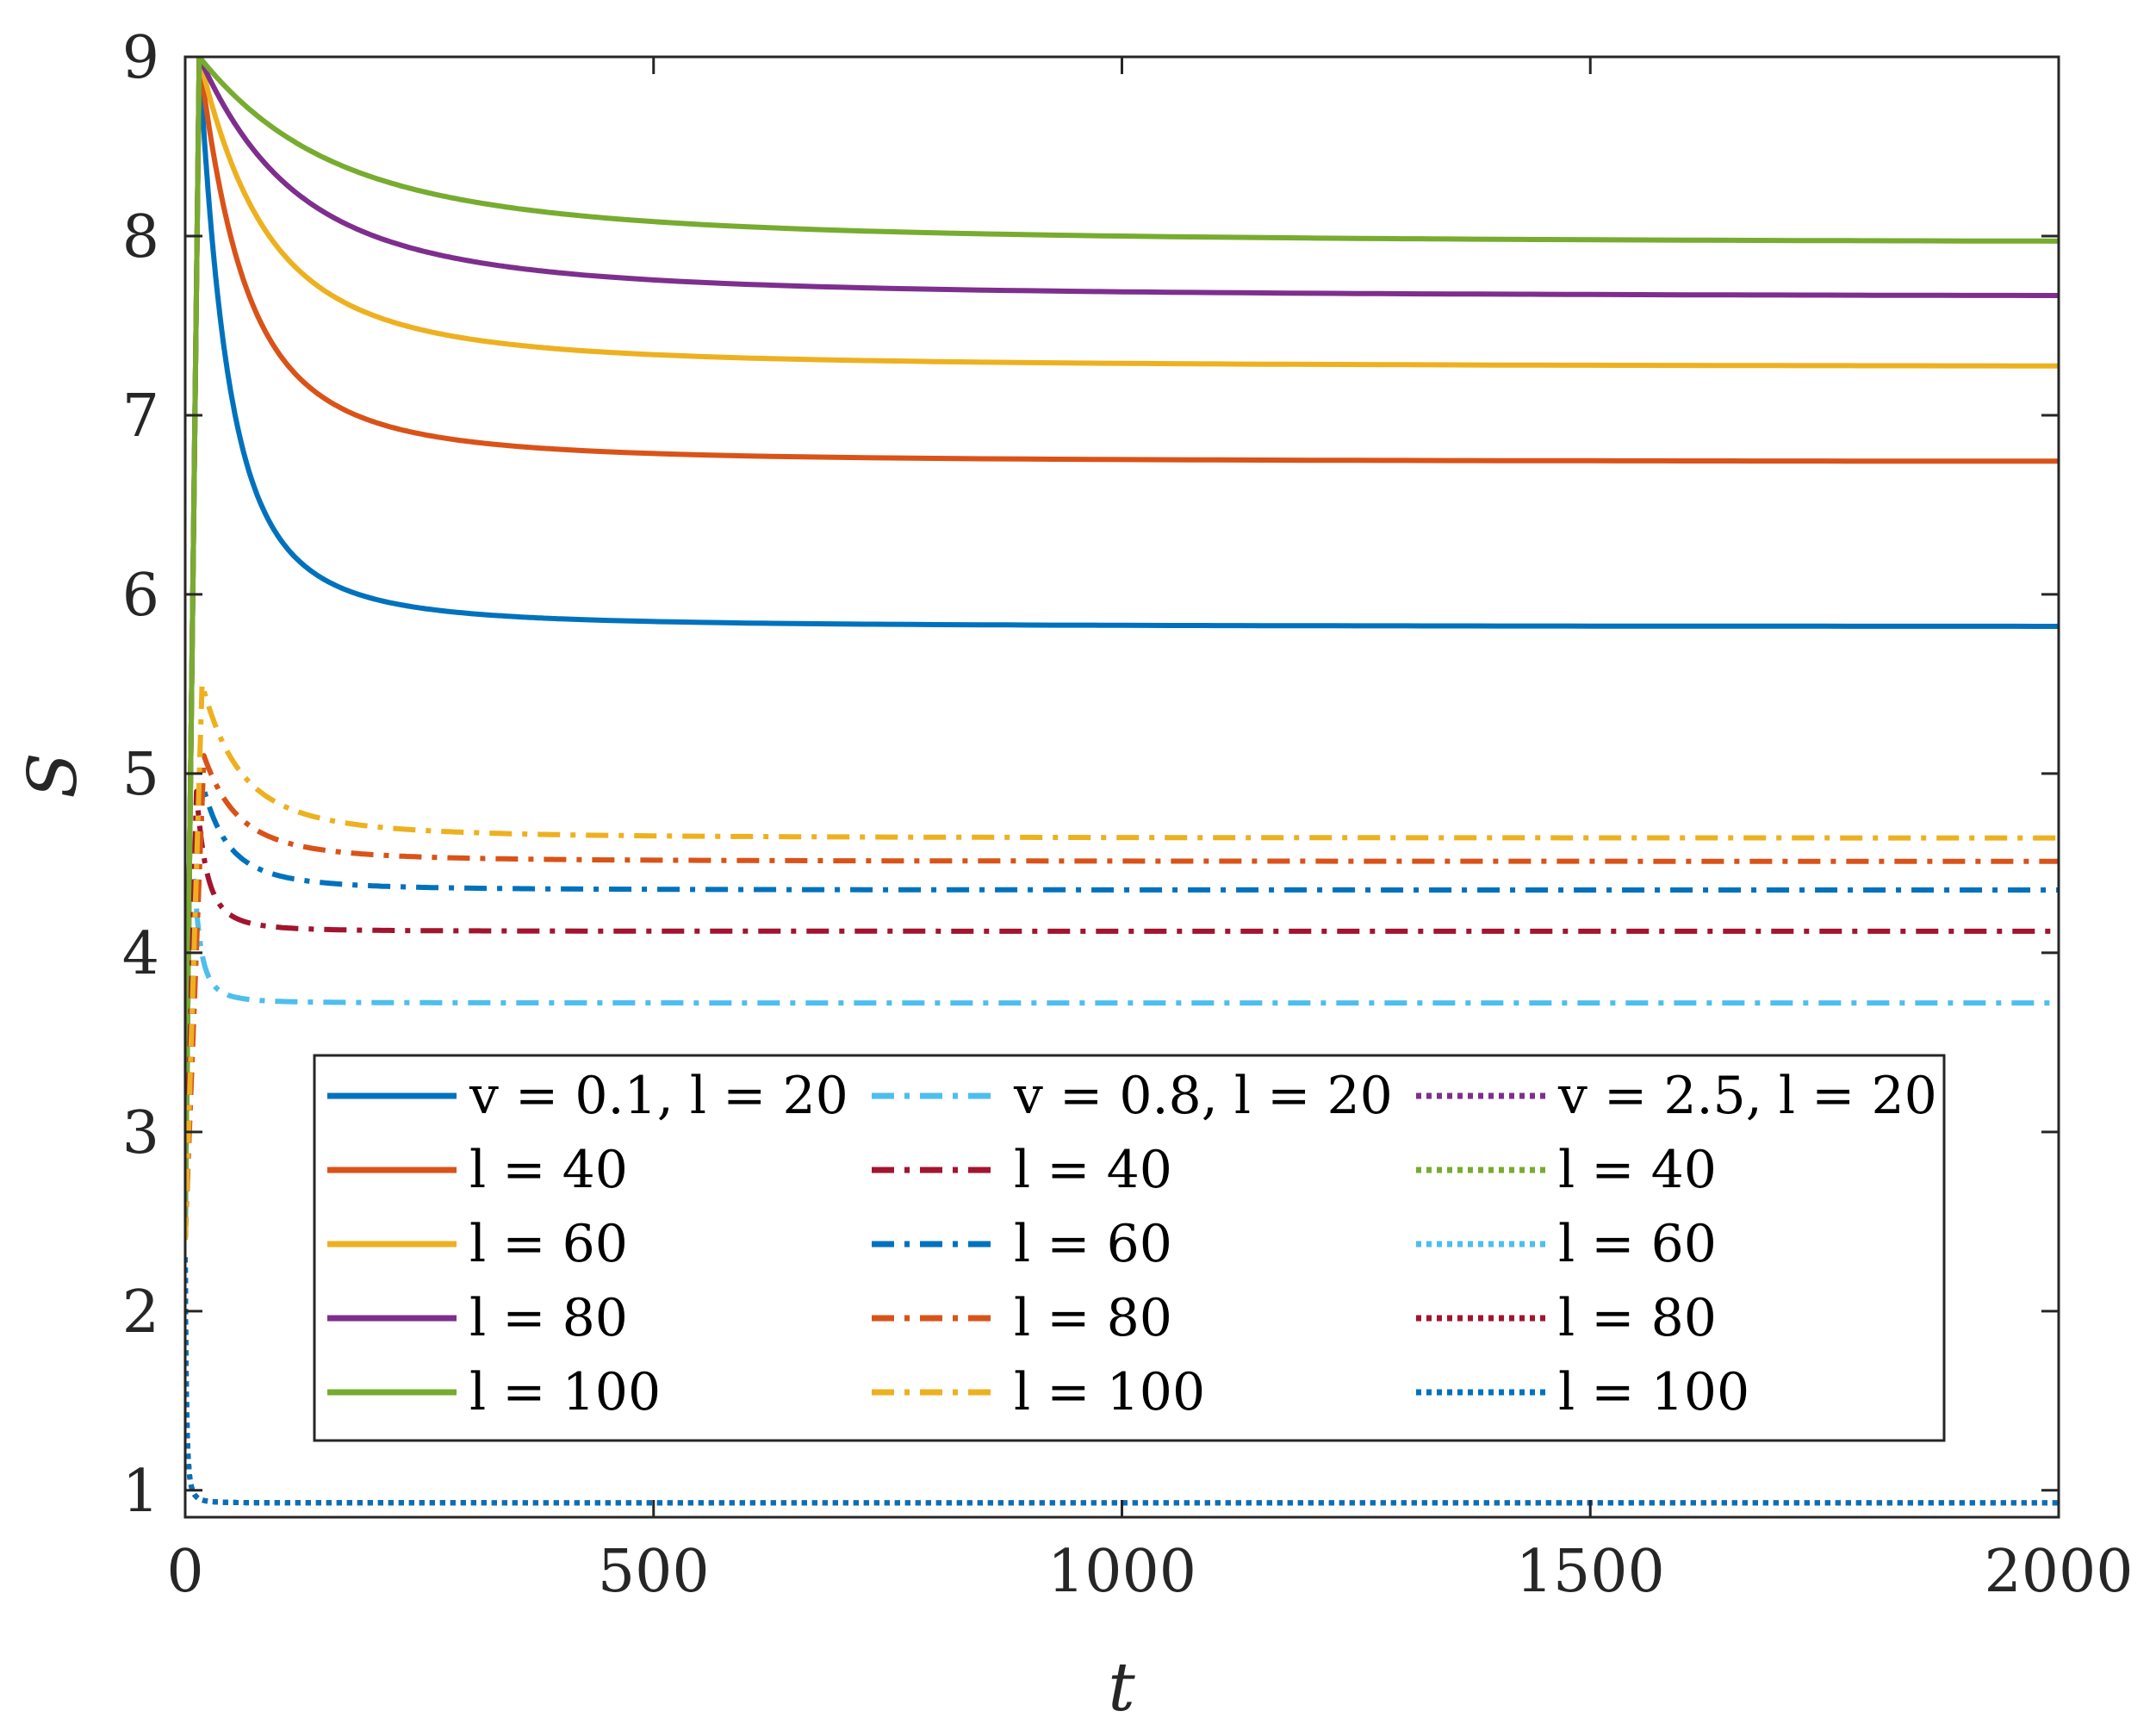 The width and height of the screenshot is (2156, 1730). I want to click on legend-label: v = 0.1, l = 20, so click(658, 1096).